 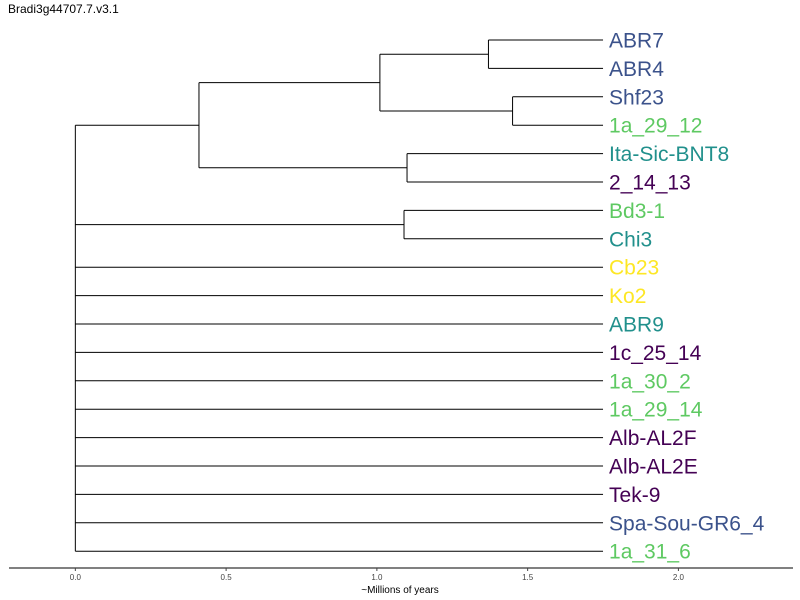 What do you see at coordinates (636, 325) in the screenshot?
I see `leaf-label: ABR9` at bounding box center [636, 325].